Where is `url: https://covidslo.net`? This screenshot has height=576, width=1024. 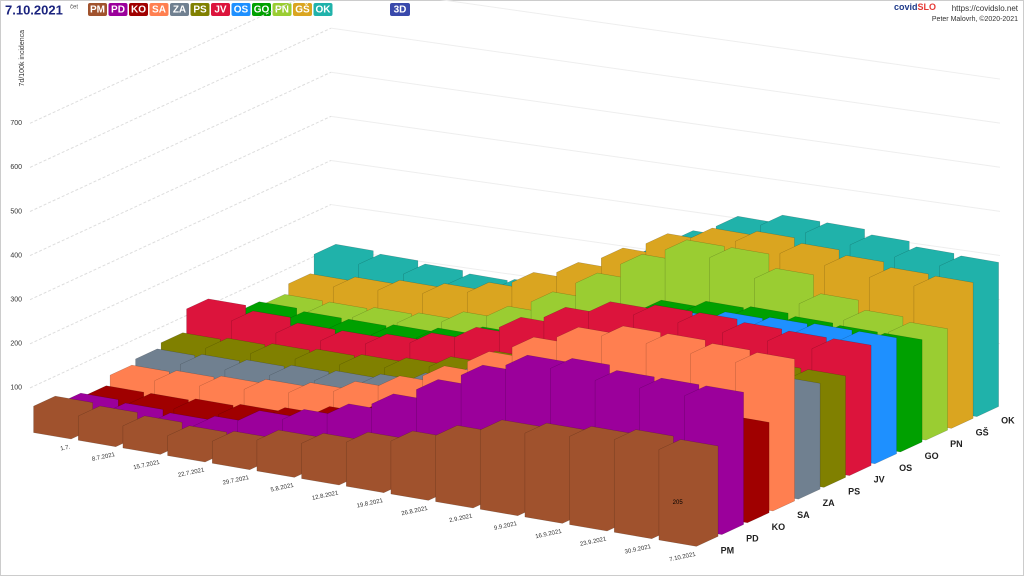
url: https://covidslo.net is located at coordinates (985, 8).